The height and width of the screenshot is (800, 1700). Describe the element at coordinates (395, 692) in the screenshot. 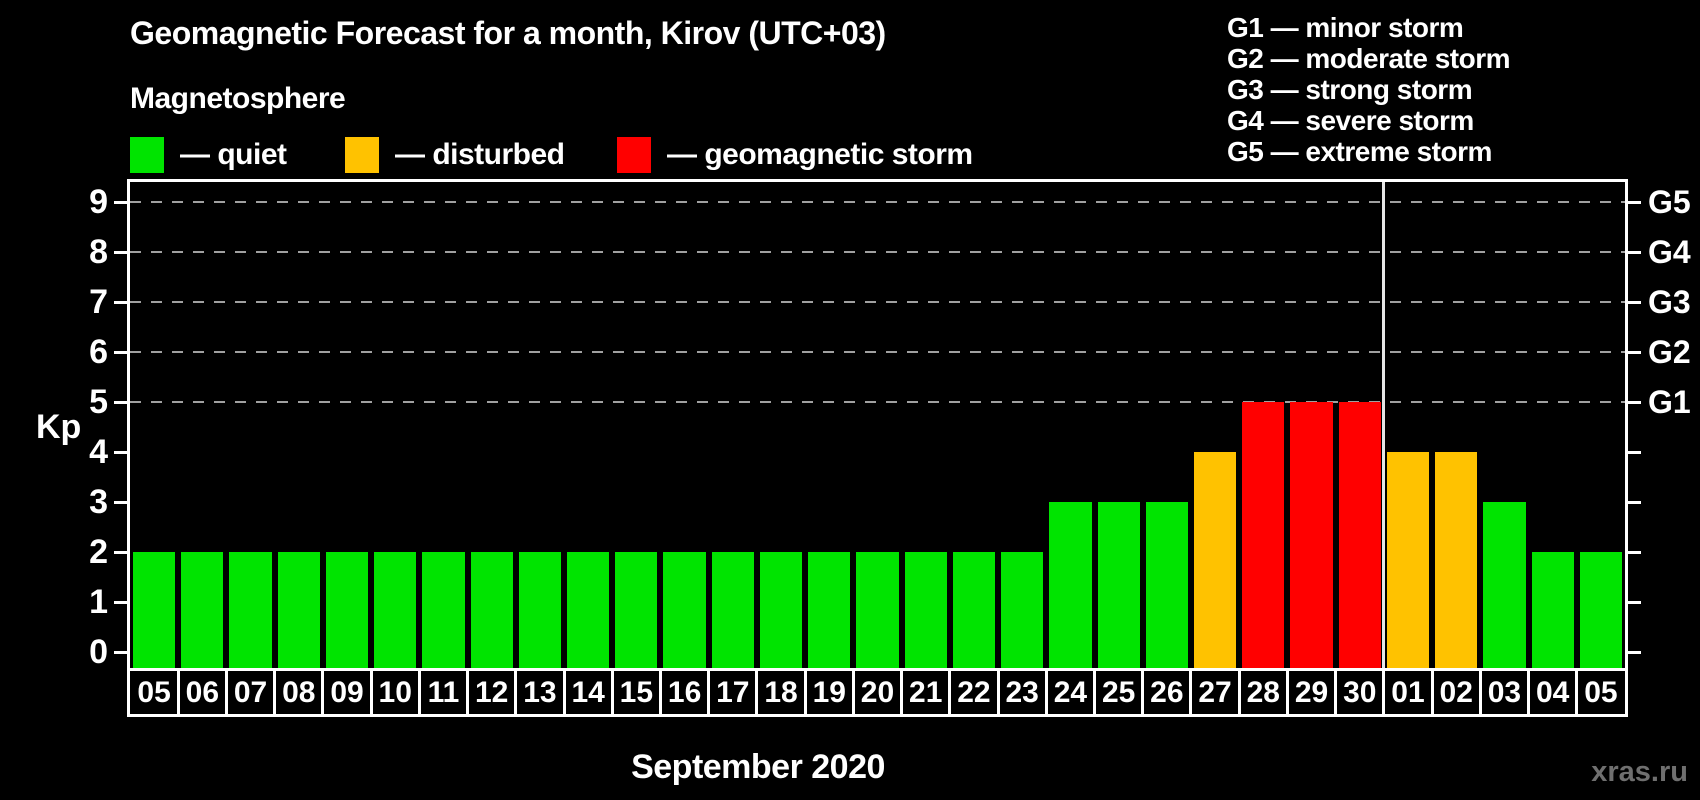

I see `day-label-10-sep: 10` at that location.